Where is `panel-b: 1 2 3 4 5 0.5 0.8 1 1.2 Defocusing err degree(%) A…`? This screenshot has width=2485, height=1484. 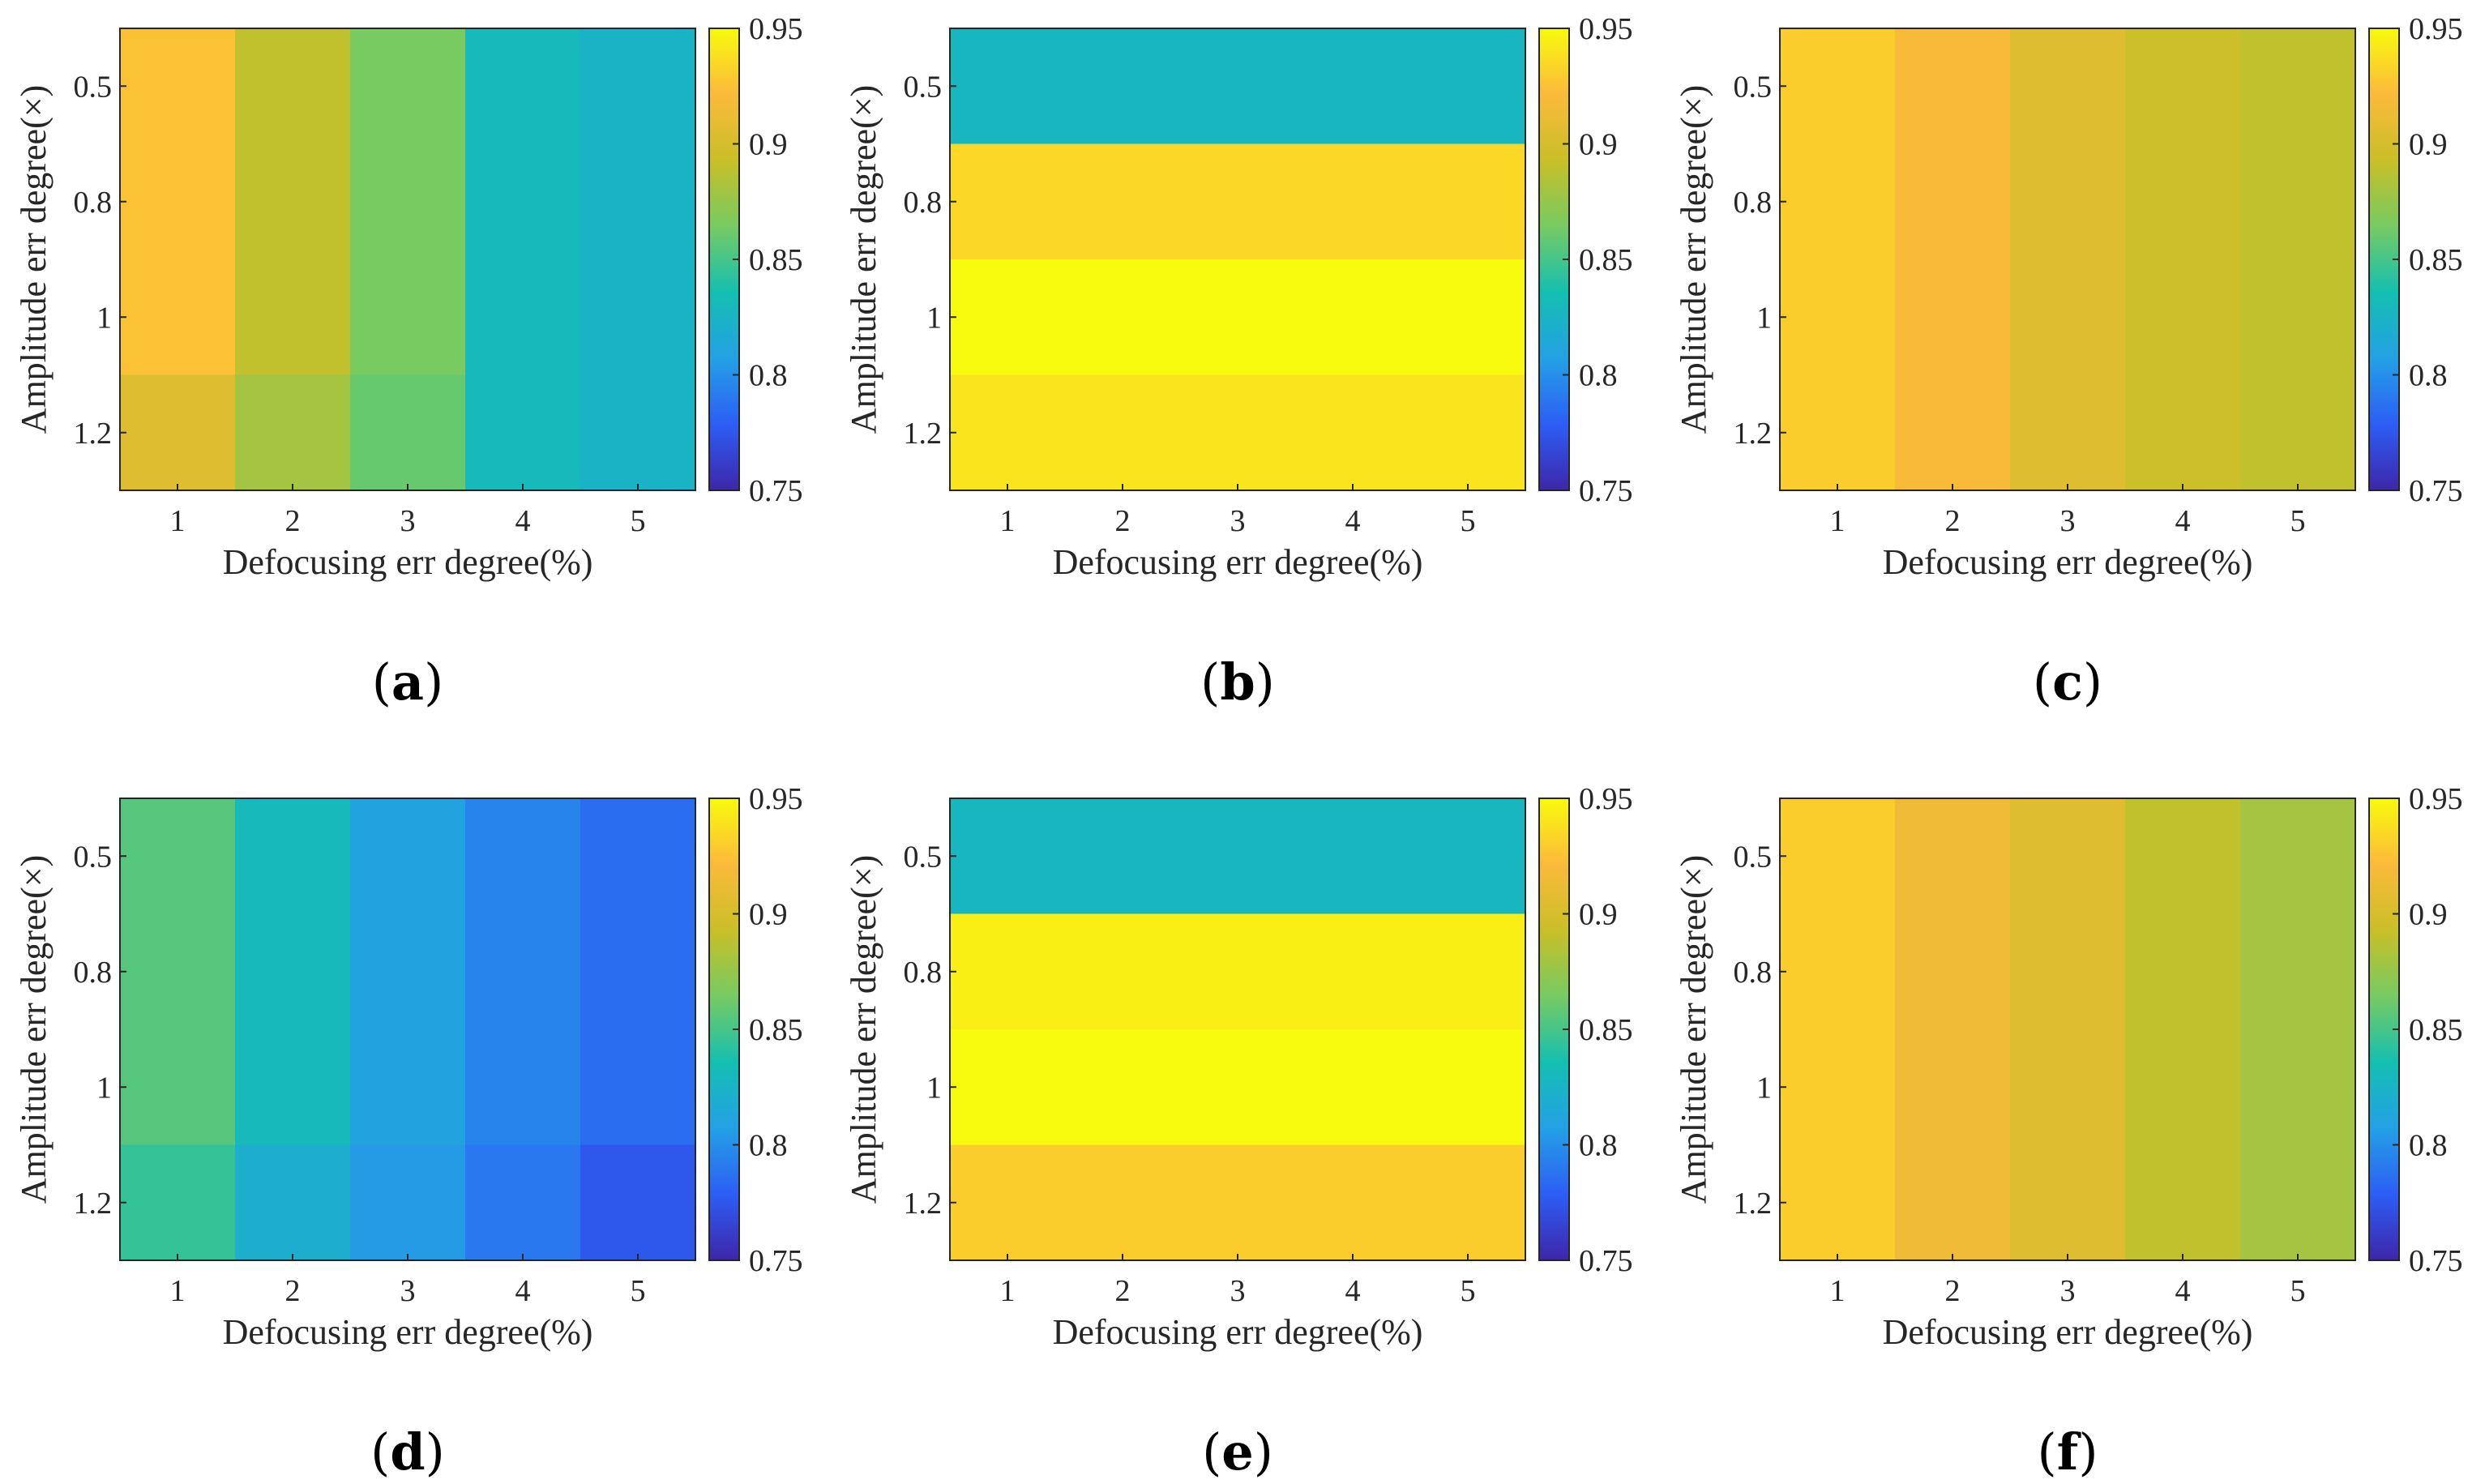 panel-b: 1 2 3 4 5 0.5 0.8 1 1.2 Defocusing err degree(%) A… is located at coordinates (1238, 362).